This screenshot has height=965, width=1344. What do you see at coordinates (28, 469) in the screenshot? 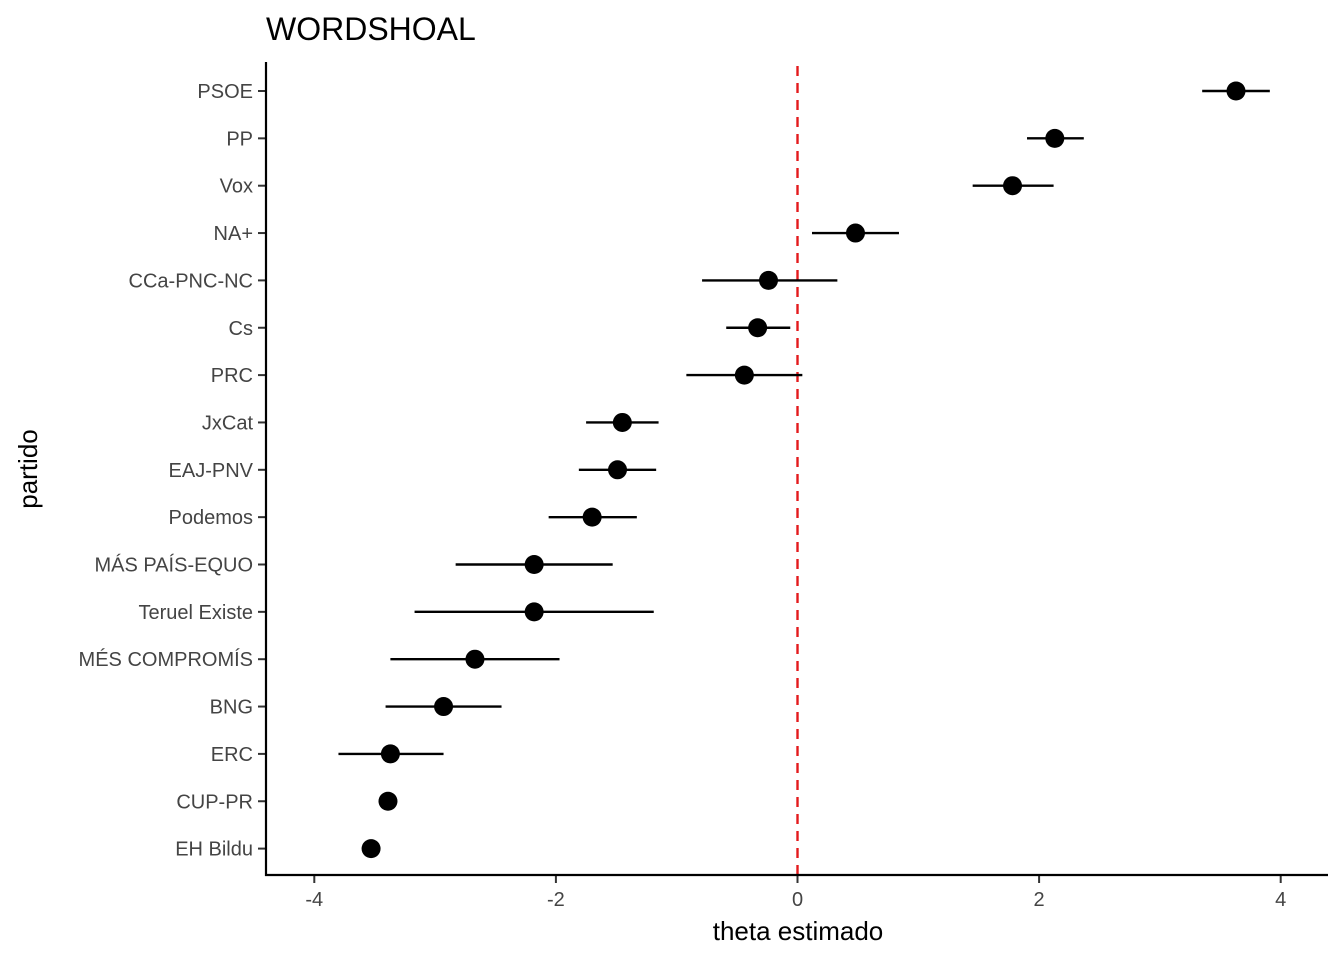
I see `y-axis-title: partido` at bounding box center [28, 469].